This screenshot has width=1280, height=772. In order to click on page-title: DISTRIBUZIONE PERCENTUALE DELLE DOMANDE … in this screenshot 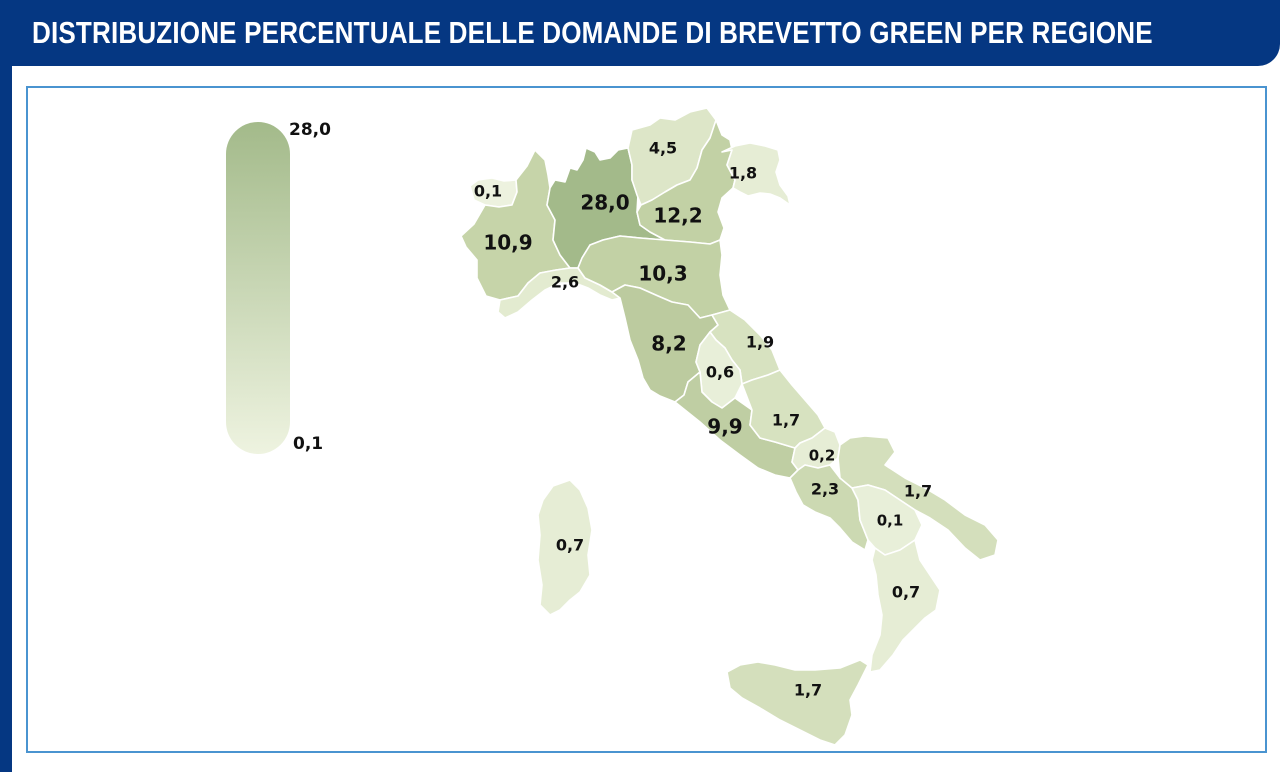, I will do `click(592, 32)`.